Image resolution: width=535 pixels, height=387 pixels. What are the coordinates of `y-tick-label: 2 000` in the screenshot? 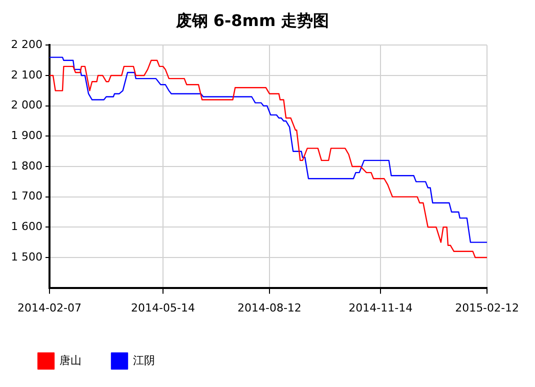 It's located at (26, 105).